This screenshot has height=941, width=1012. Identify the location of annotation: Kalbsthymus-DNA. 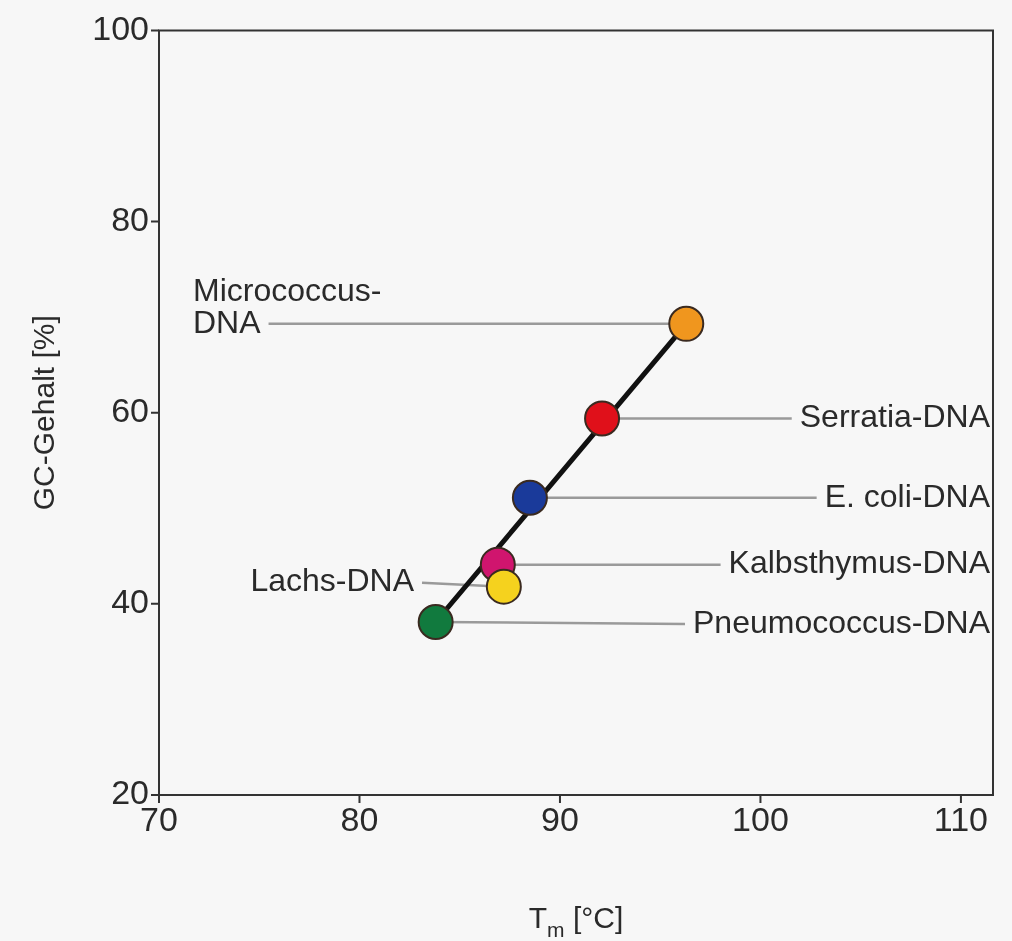
(859, 562).